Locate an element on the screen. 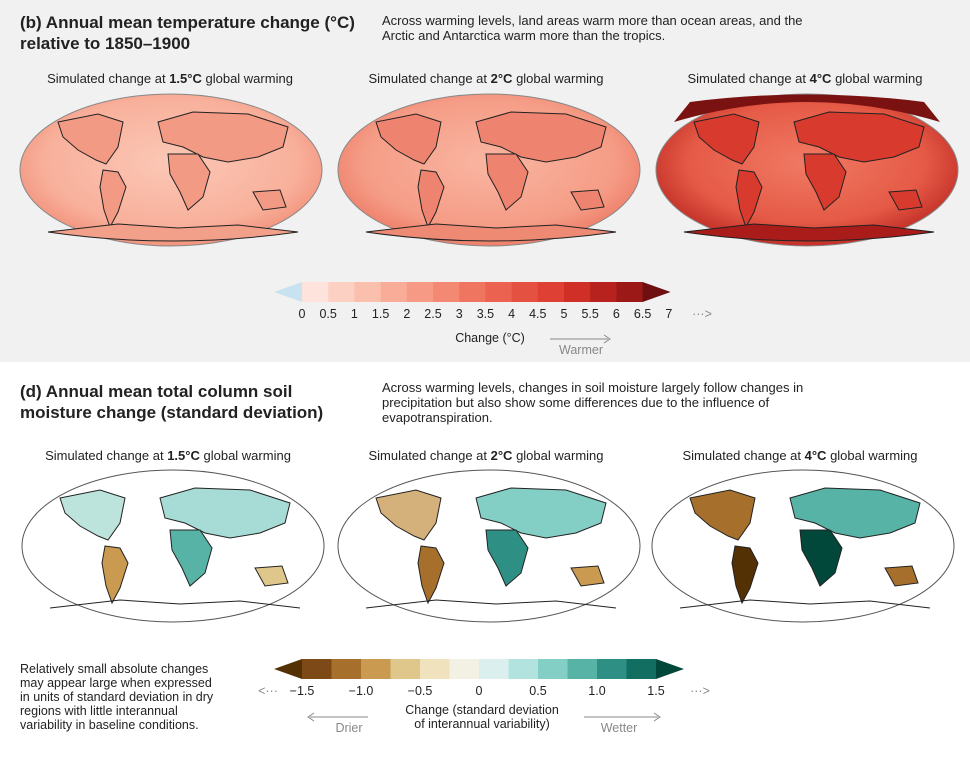 The image size is (970, 758). soil-map-2c is located at coordinates (489, 546).